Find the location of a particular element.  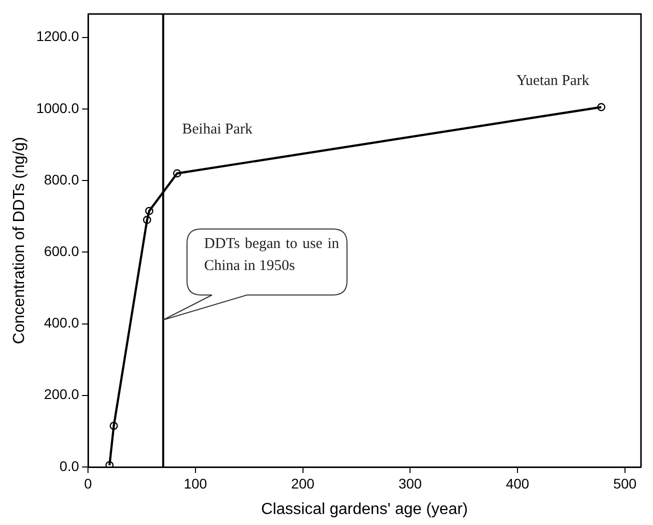

y-axis-title: Concentration of DDTs (ng/g) is located at coordinates (19, 240).